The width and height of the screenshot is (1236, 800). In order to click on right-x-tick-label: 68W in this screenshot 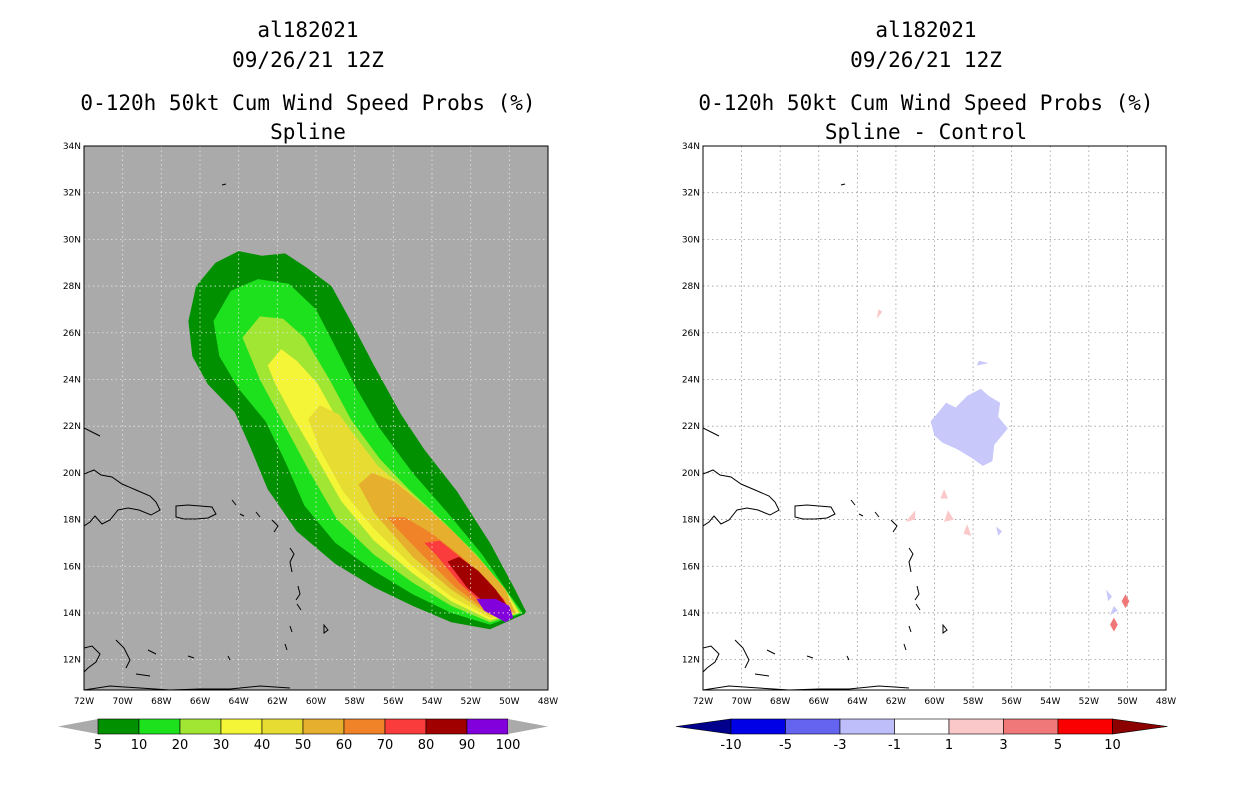, I will do `click(780, 702)`.